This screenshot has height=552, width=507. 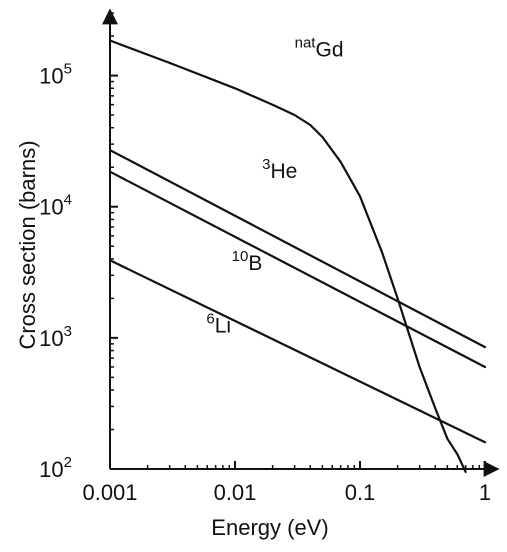 What do you see at coordinates (329, 49) in the screenshot?
I see `series-label-element: Gd` at bounding box center [329, 49].